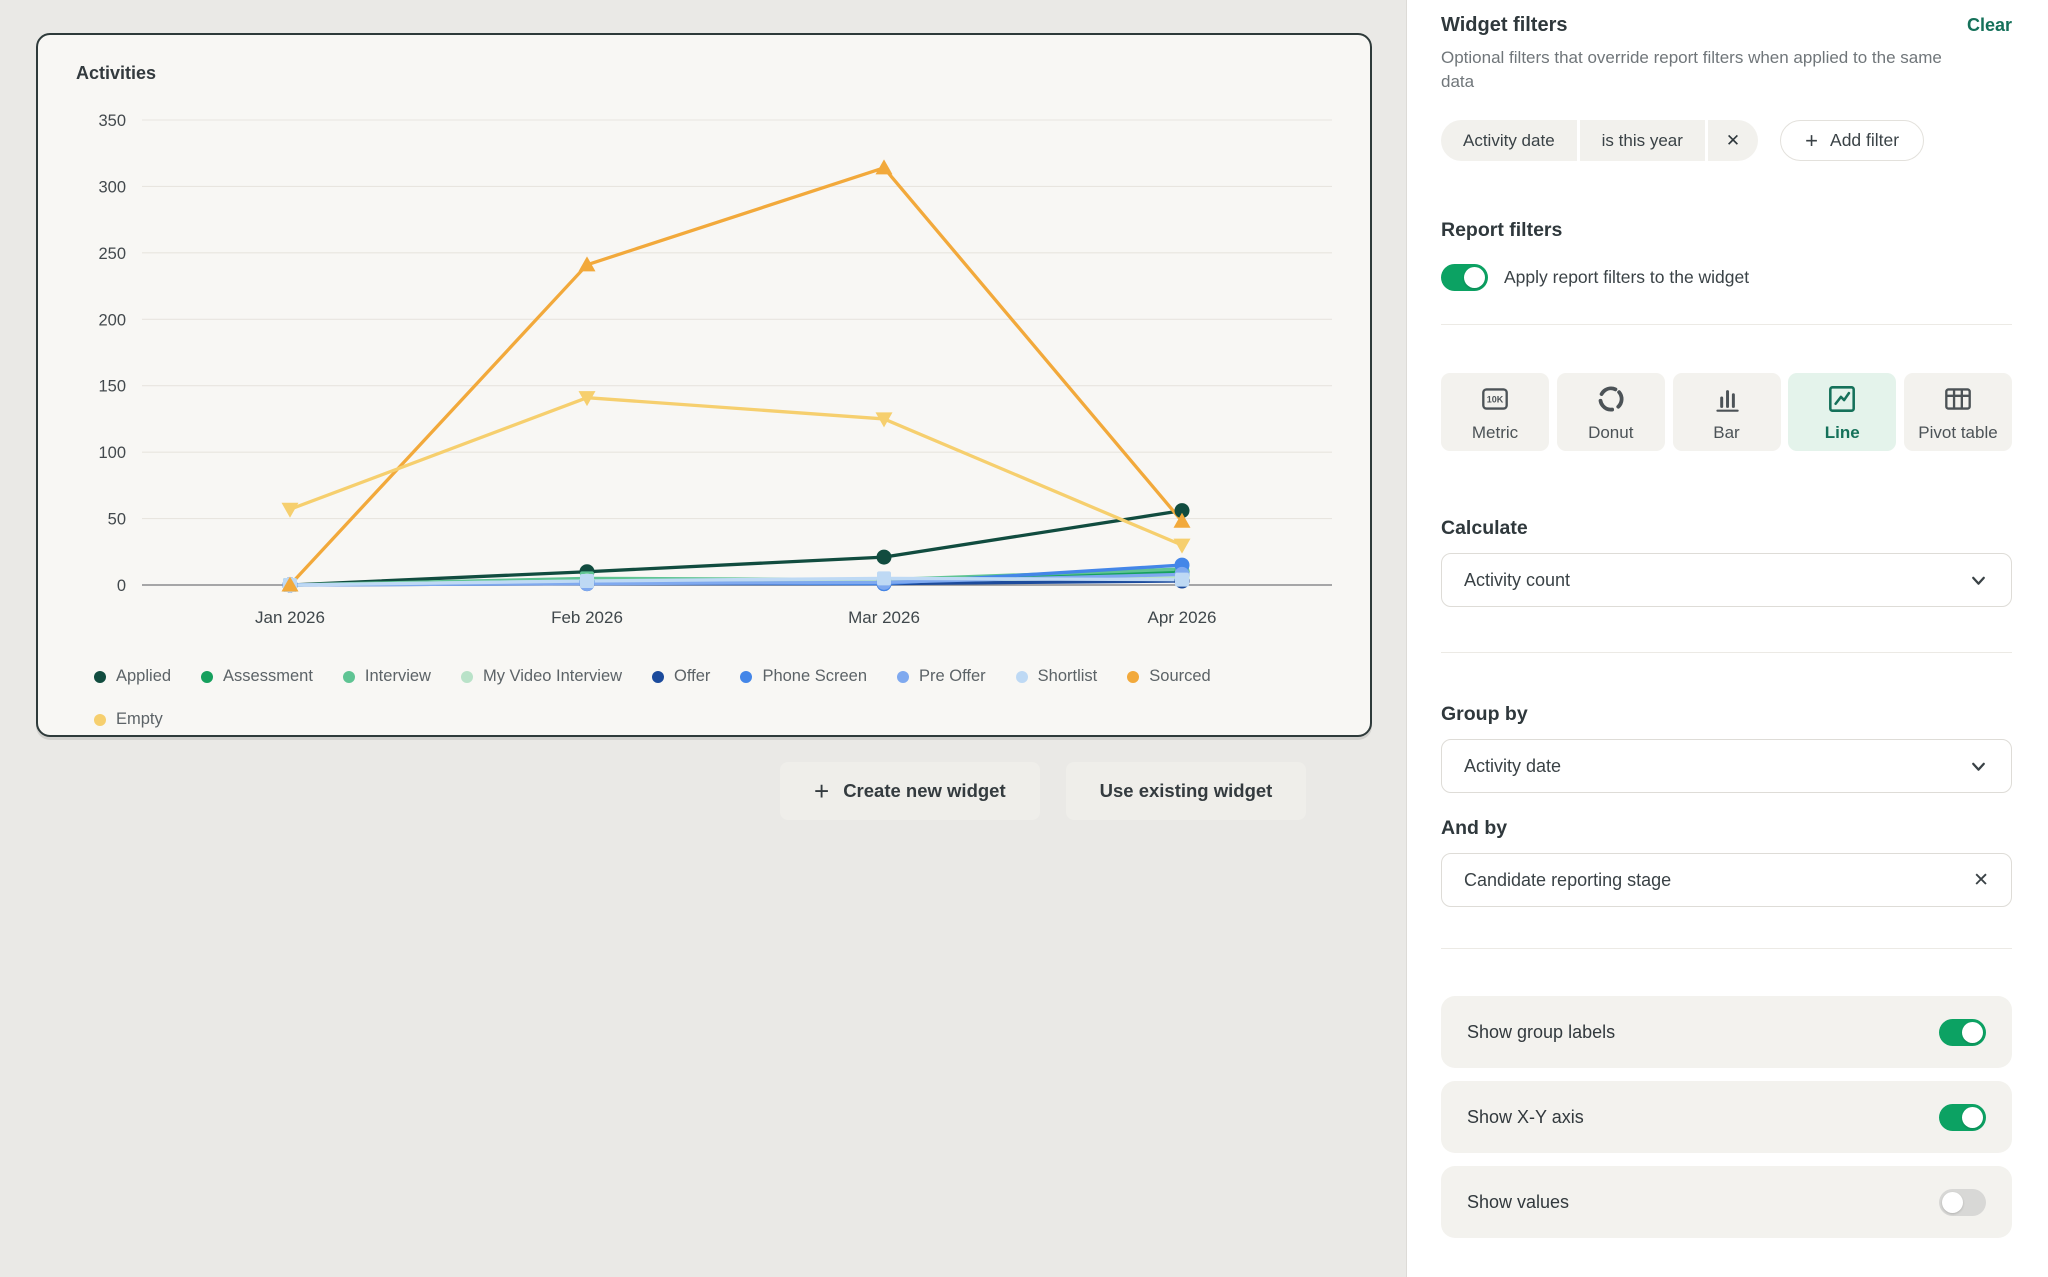 Image resolution: width=2048 pixels, height=1277 pixels. I want to click on chart-type-donut-button: Donut, so click(1610, 412).